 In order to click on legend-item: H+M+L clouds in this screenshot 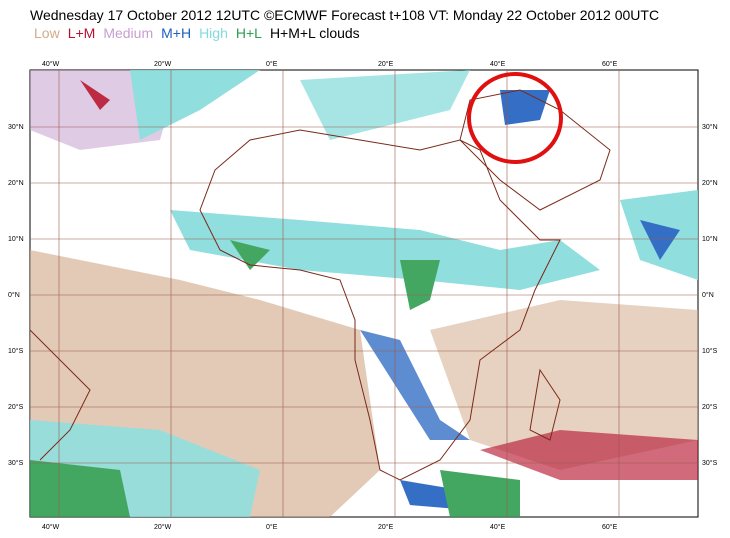, I will do `click(315, 33)`.